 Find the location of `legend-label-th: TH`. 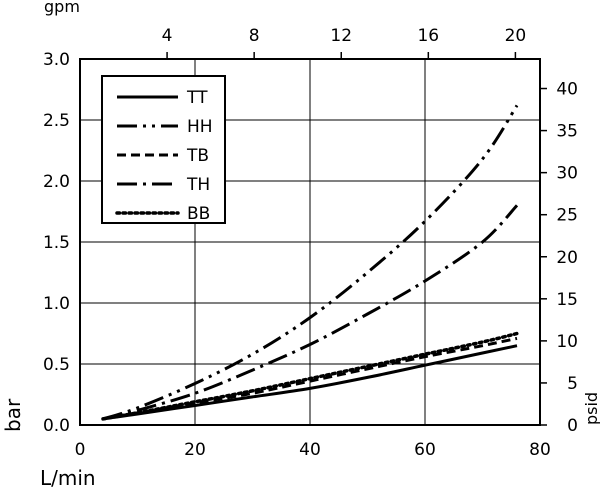

legend-label-th: TH is located at coordinates (198, 185).